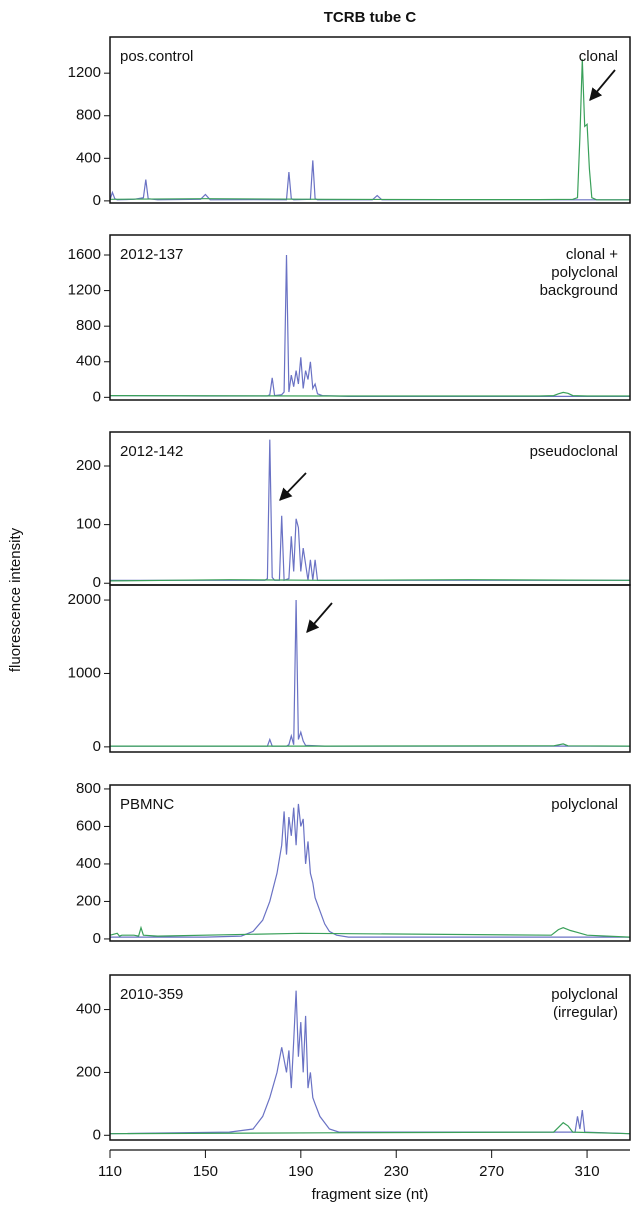 This screenshot has width=635, height=1207. I want to click on x-tick-label: 270, so click(491, 1171).